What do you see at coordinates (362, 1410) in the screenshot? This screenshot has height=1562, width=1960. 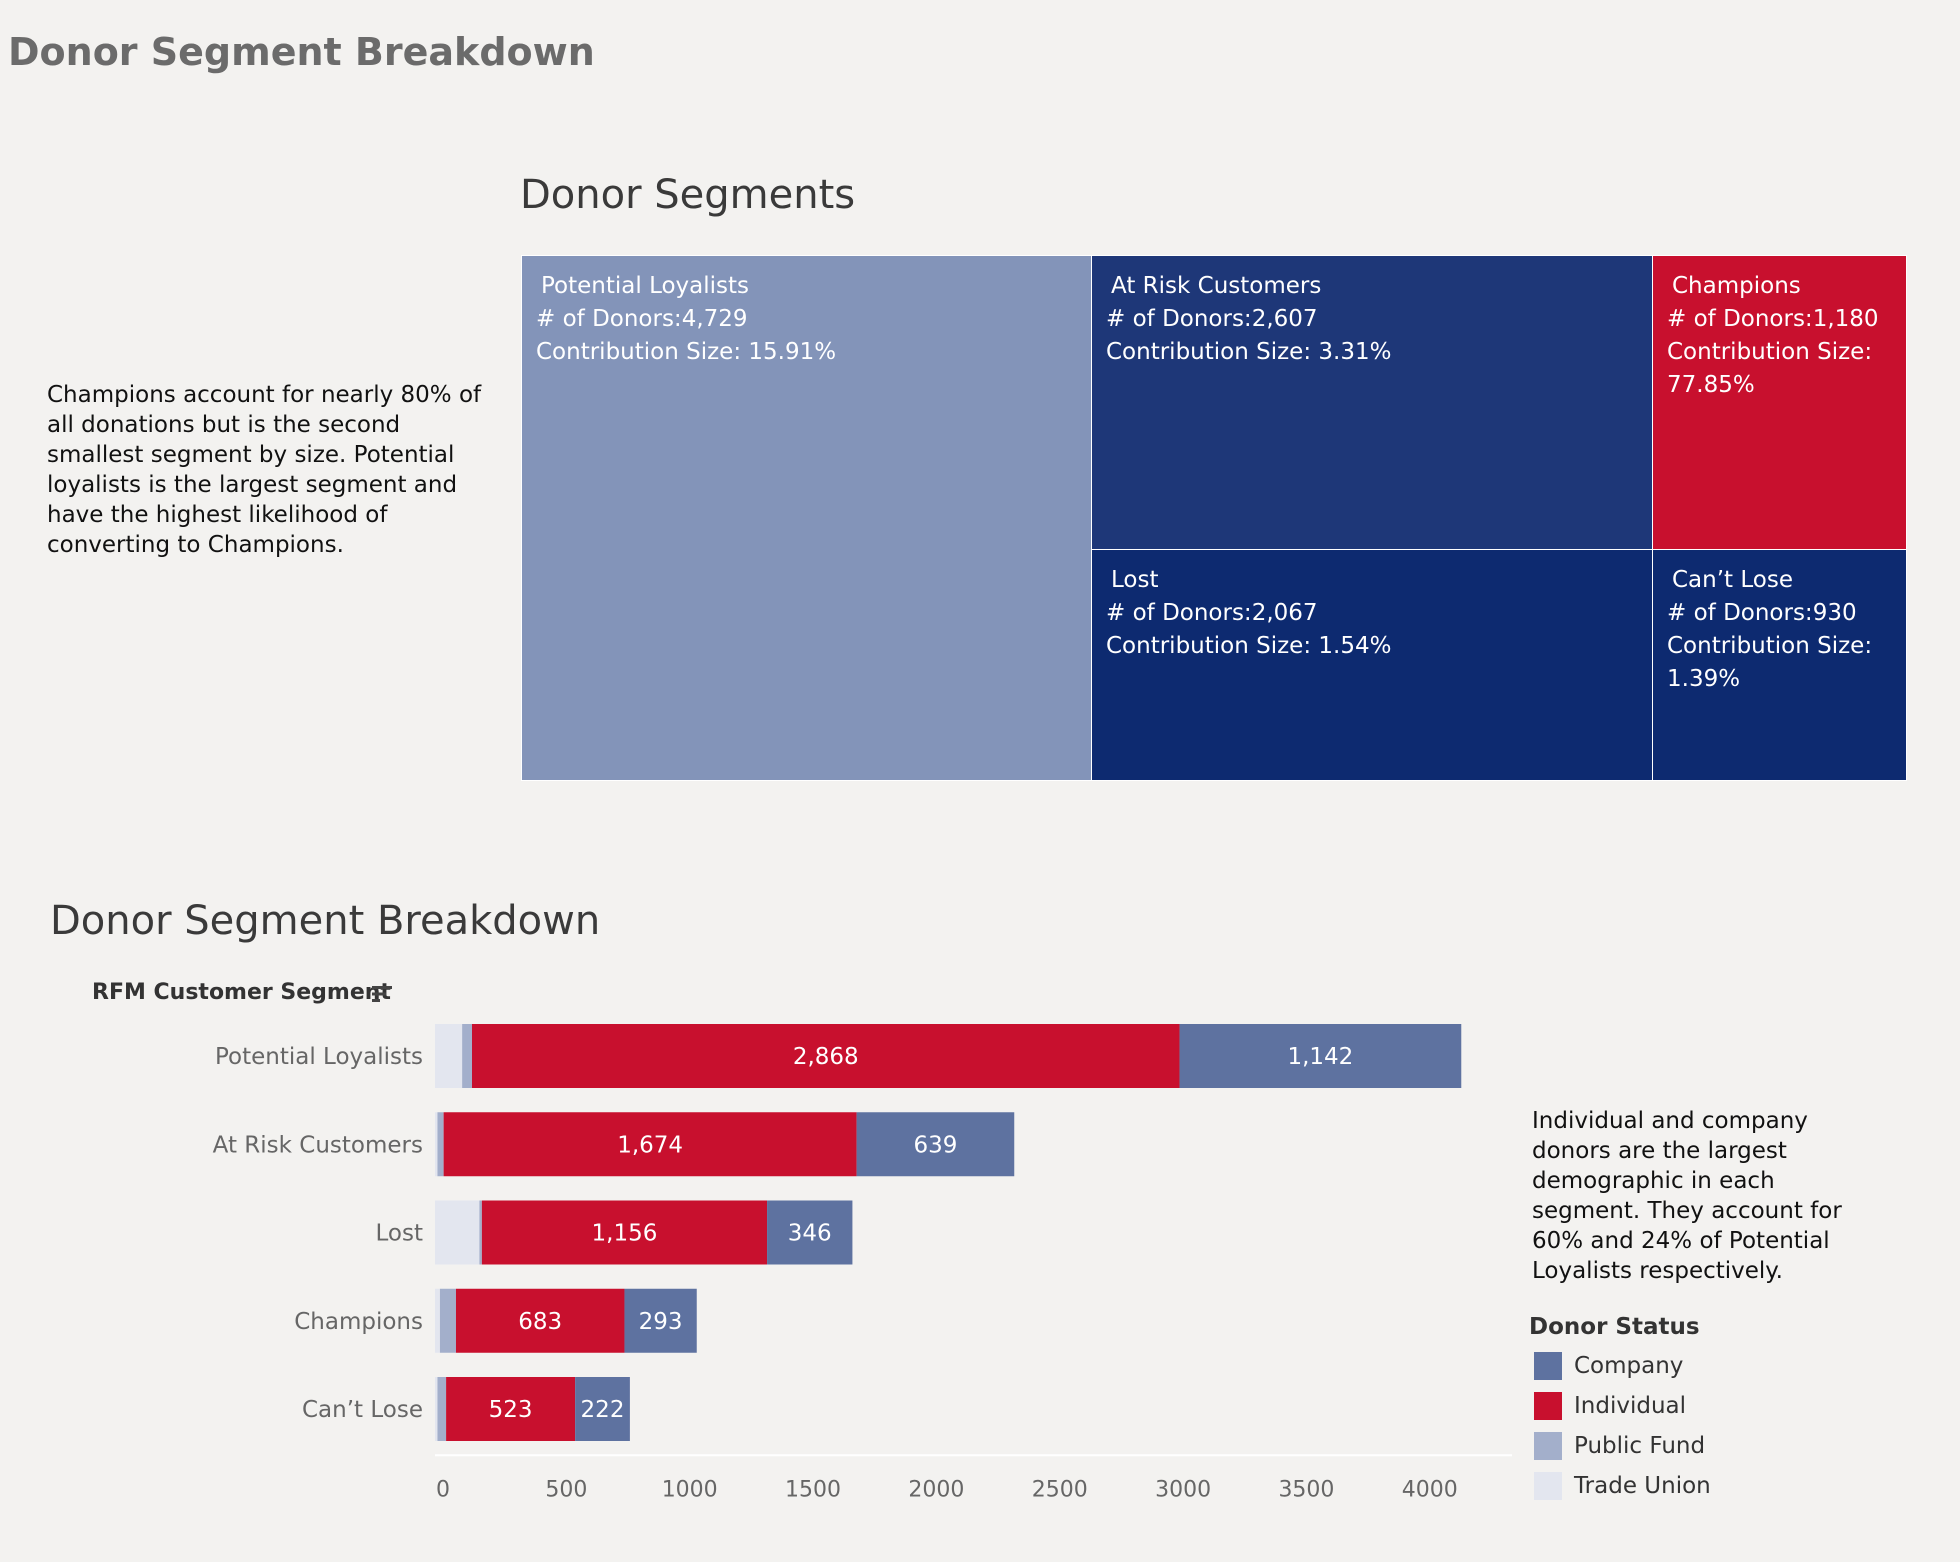 I see `category-label: Can’t Lose` at bounding box center [362, 1410].